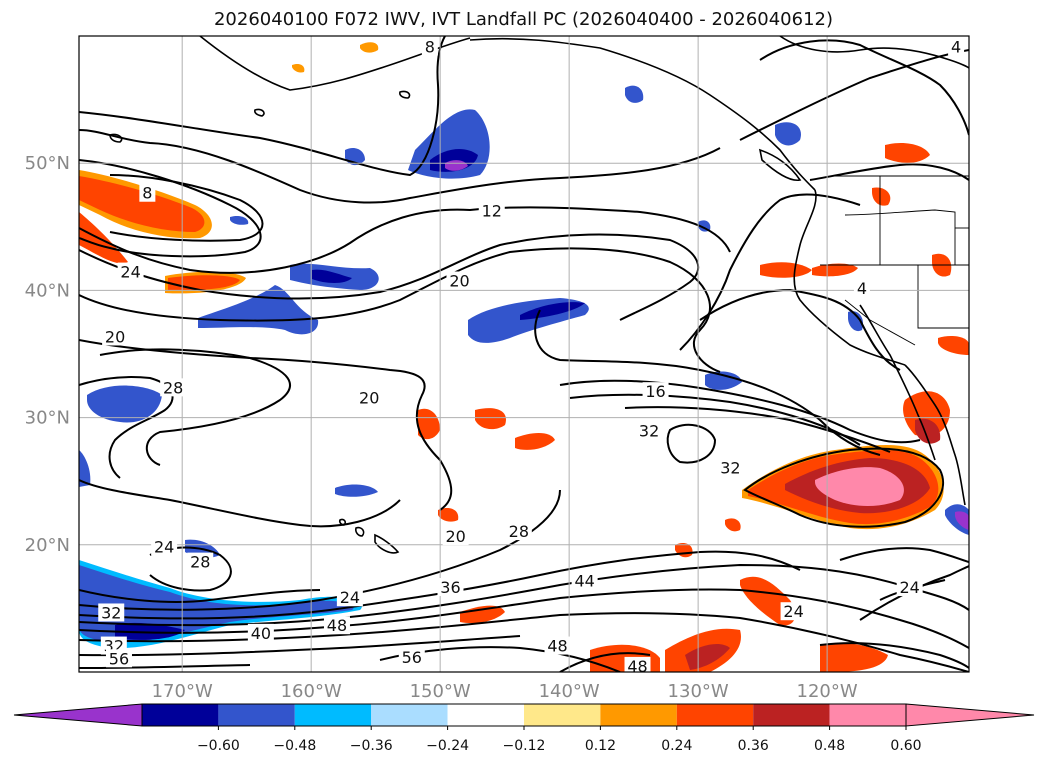  I want to click on colorbar-tick-label: 0.48, so click(829, 746).